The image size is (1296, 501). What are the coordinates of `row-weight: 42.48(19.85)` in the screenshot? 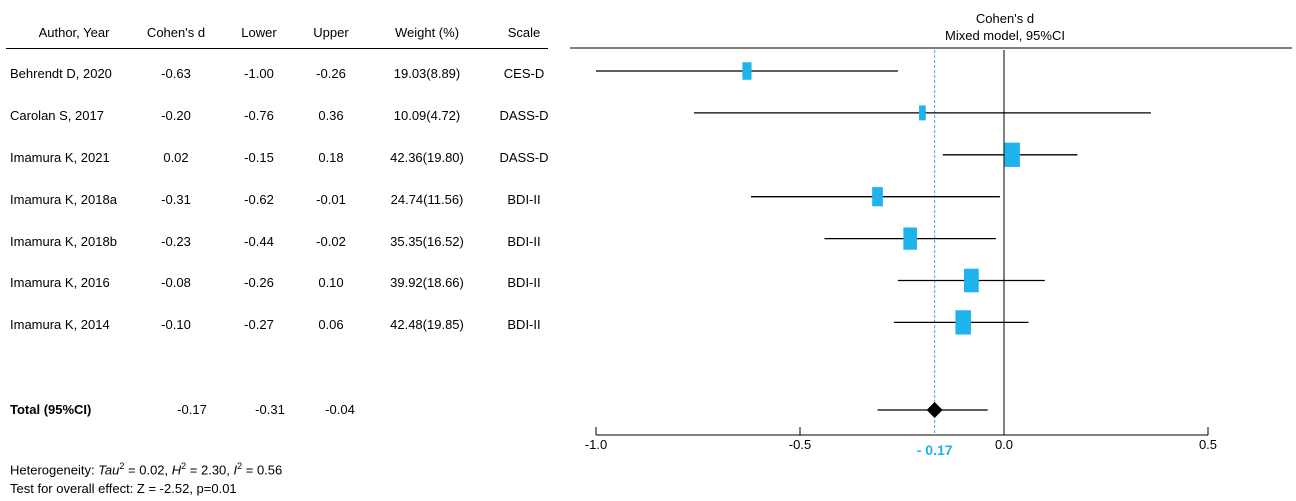 It's located at (427, 324).